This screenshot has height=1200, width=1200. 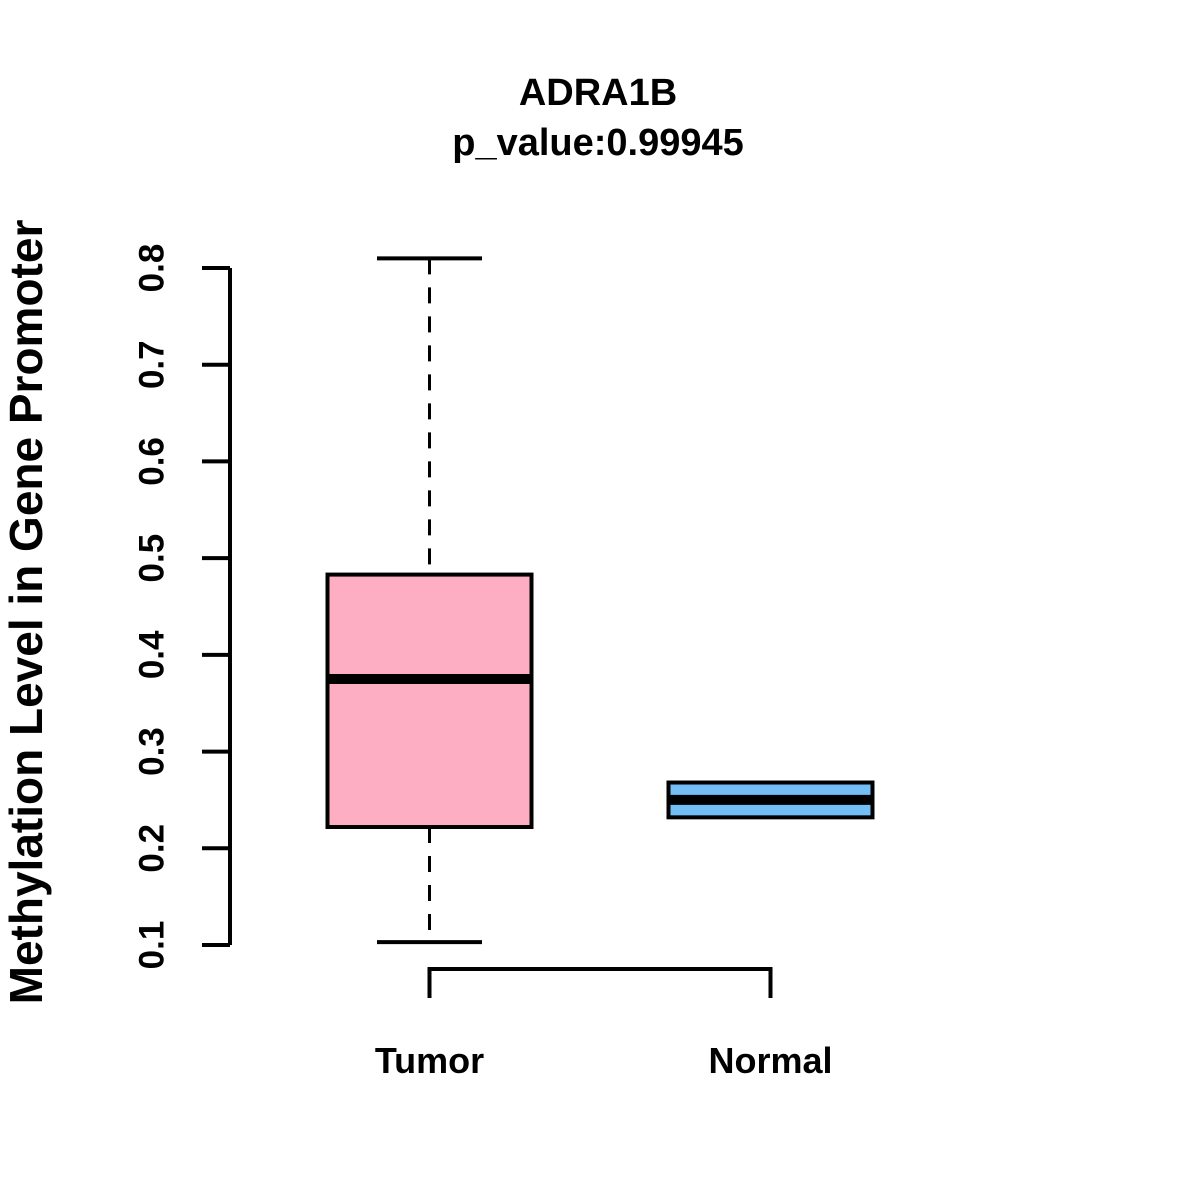 What do you see at coordinates (152, 461) in the screenshot?
I see `y-tick-label: 0.6` at bounding box center [152, 461].